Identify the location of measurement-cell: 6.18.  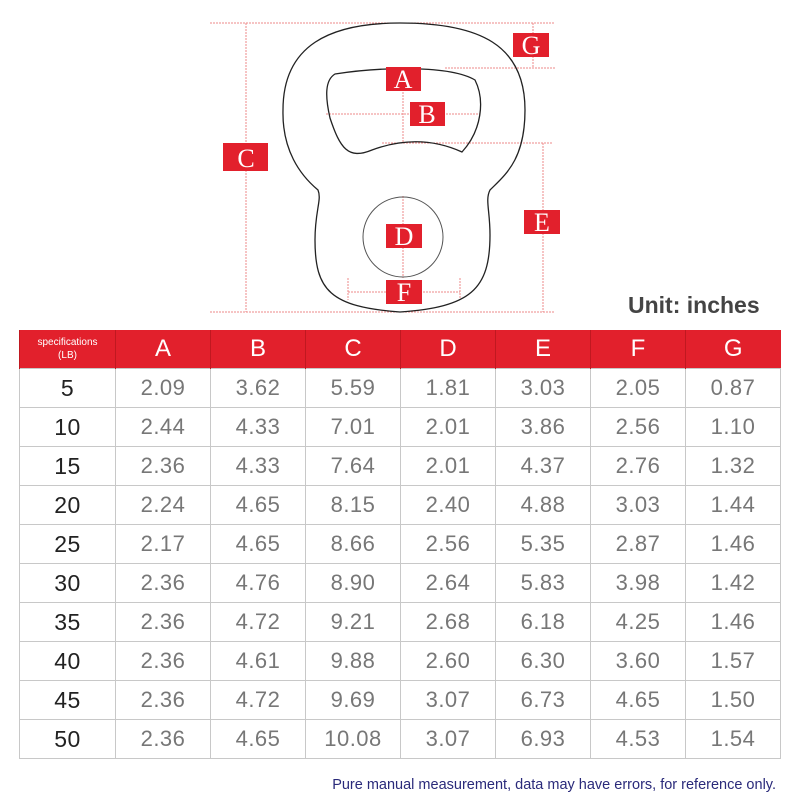
(543, 622).